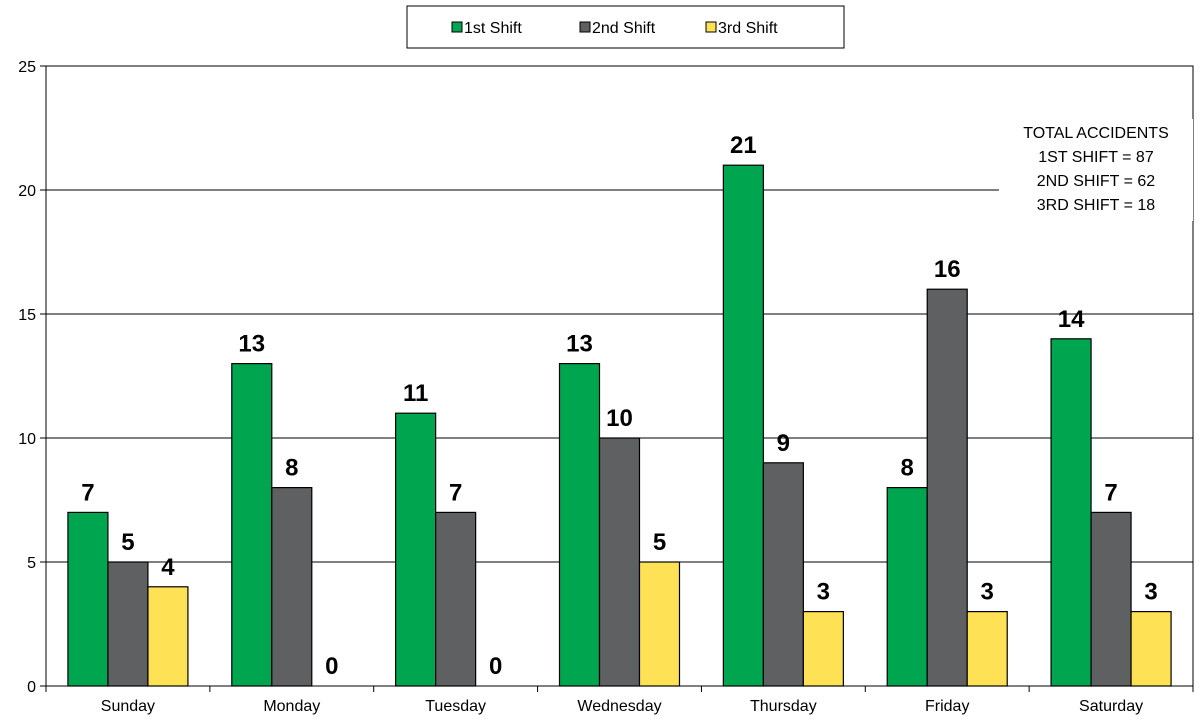 The height and width of the screenshot is (725, 1203). Describe the element at coordinates (31, 687) in the screenshot. I see `y-tick-label: 0` at that location.